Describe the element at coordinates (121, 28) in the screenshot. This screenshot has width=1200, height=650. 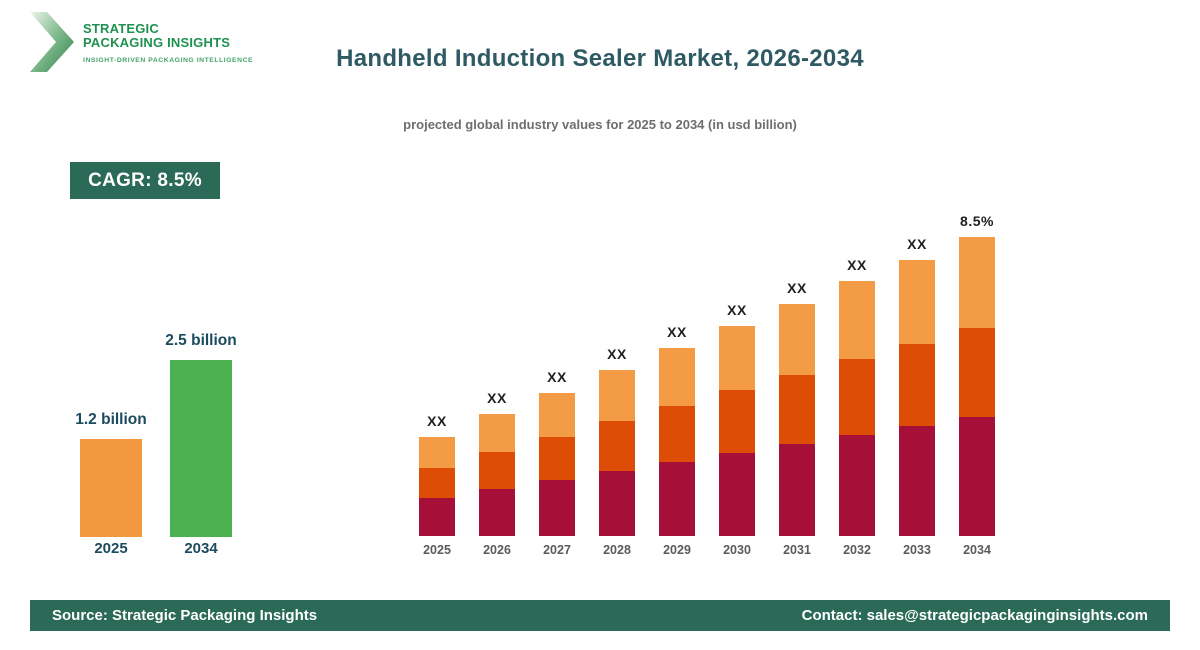
I see `brand-name-line1: STRATEGIC` at that location.